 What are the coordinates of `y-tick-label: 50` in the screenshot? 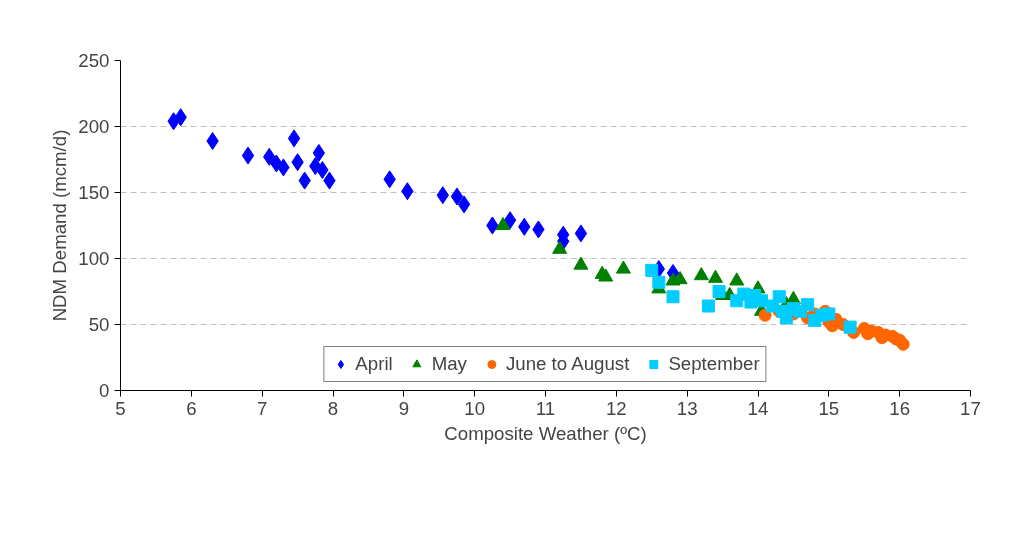 It's located at (99, 324).